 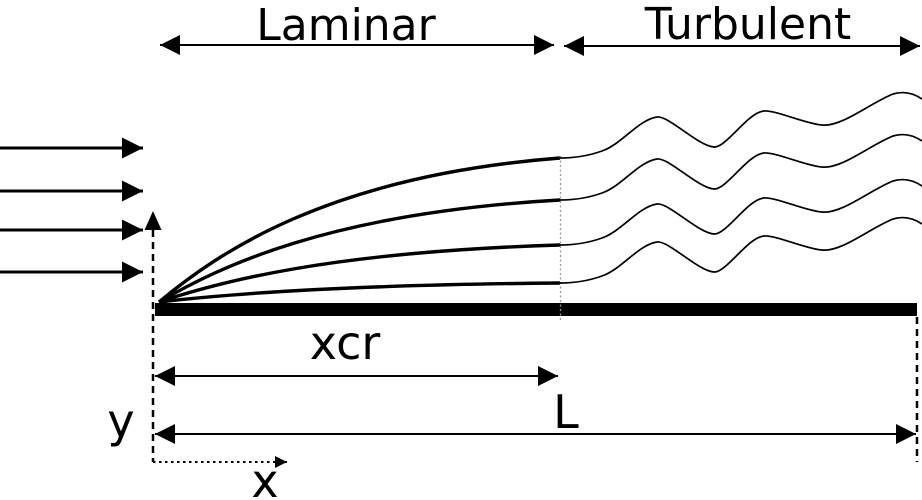 I want to click on y-axis-arrowhead-icon, so click(x=153, y=220).